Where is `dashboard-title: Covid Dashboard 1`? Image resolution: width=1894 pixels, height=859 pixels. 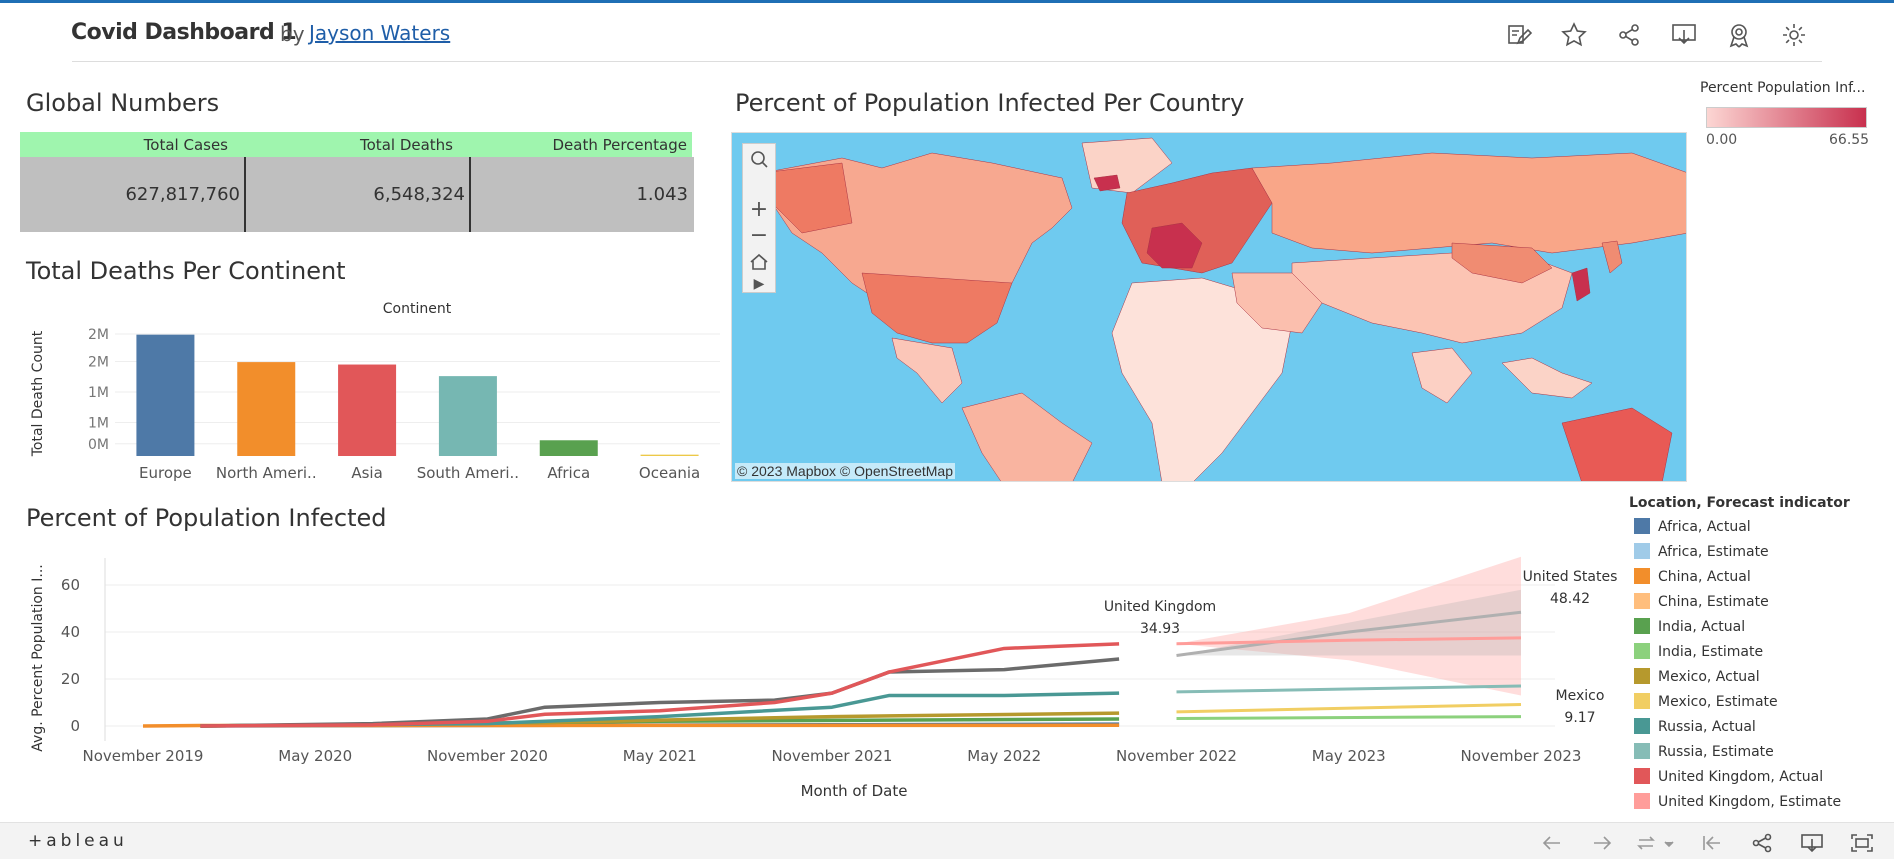 dashboard-title: Covid Dashboard 1 is located at coordinates (184, 32).